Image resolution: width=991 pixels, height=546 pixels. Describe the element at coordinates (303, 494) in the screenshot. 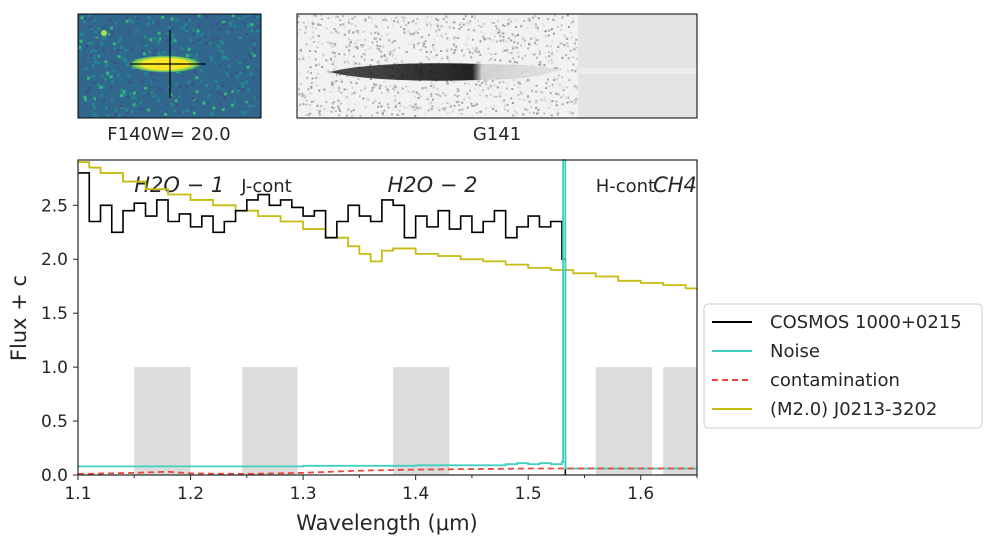

I see `x-tick-label: 1.3` at that location.